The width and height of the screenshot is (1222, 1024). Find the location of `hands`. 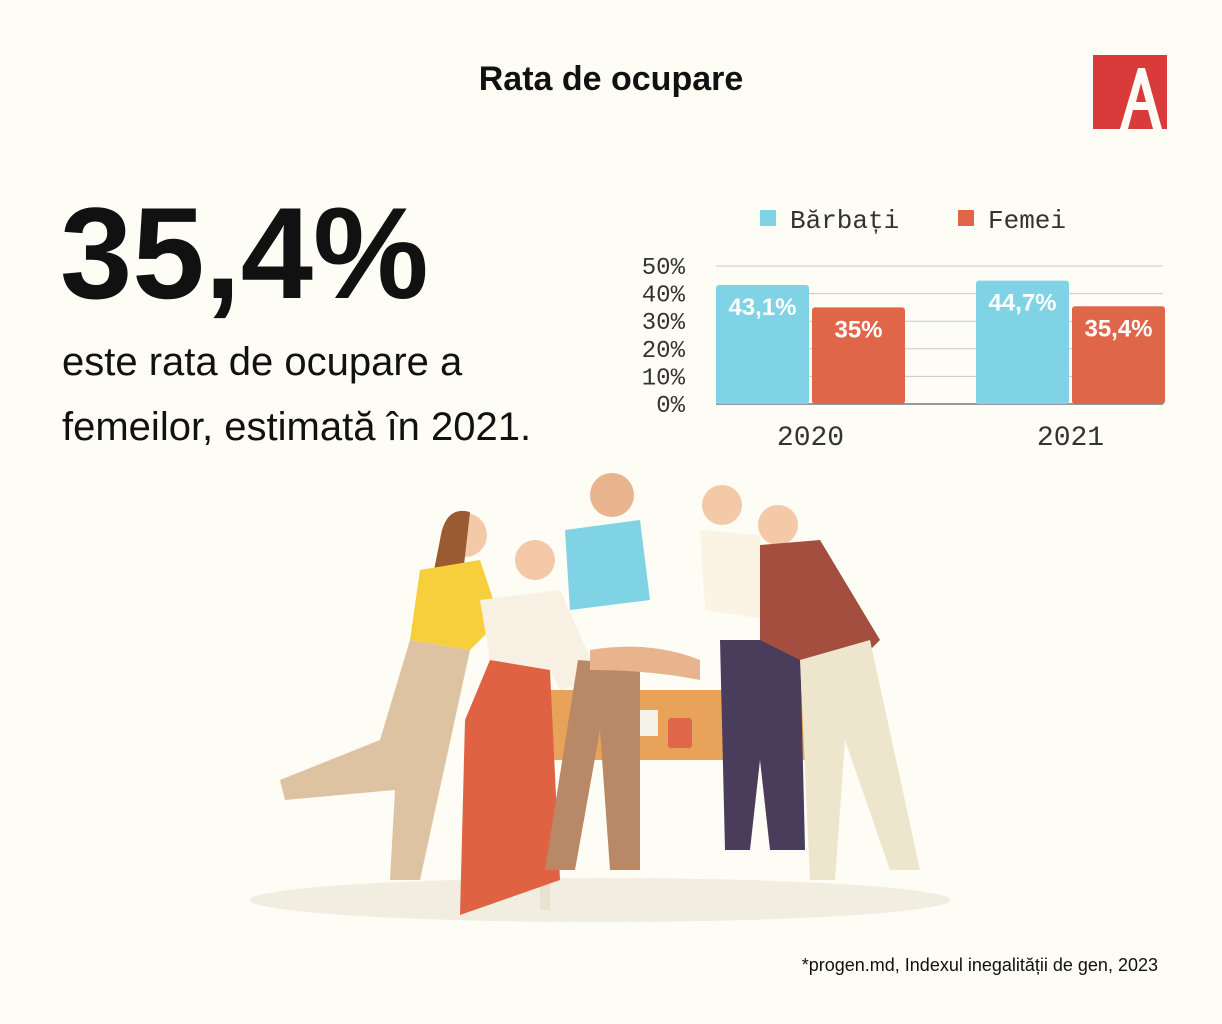

hands is located at coordinates (645, 663).